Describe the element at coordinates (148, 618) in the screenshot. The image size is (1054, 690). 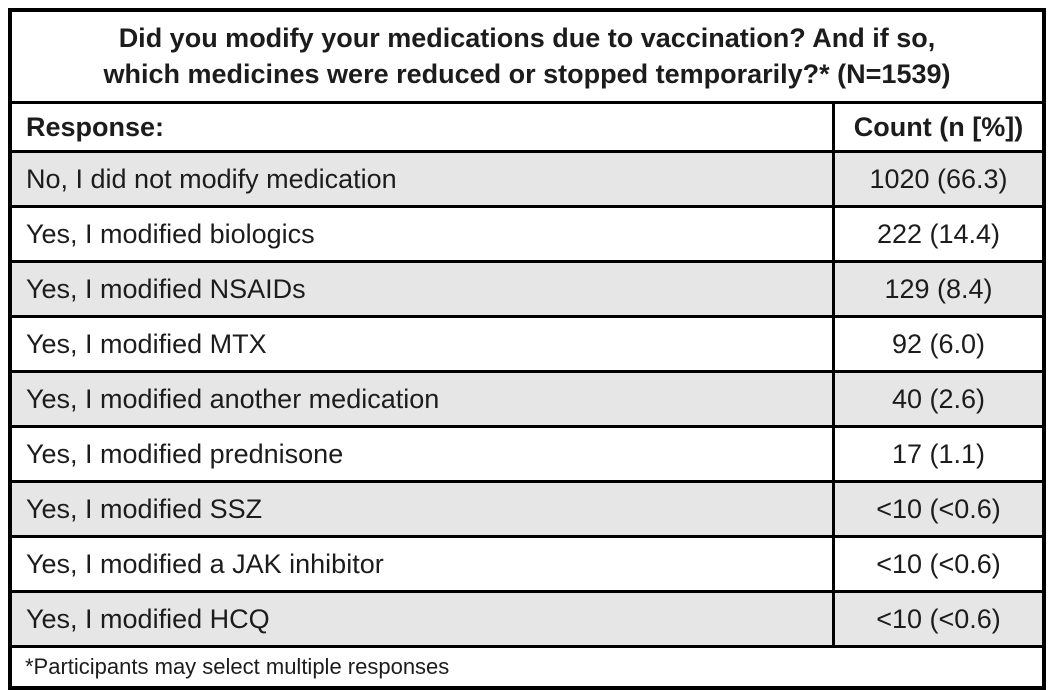
I see `response-cell: Yes, I modified HCQ` at that location.